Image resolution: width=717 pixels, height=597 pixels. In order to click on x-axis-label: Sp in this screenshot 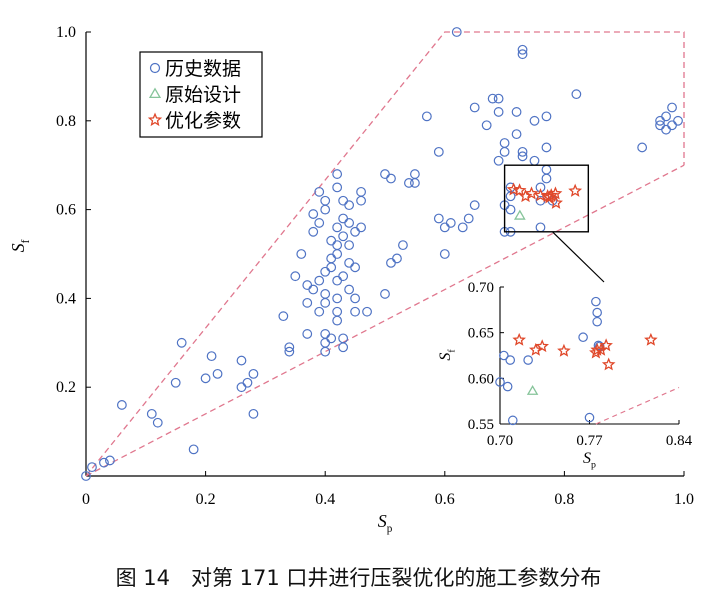, I will do `click(385, 523)`.